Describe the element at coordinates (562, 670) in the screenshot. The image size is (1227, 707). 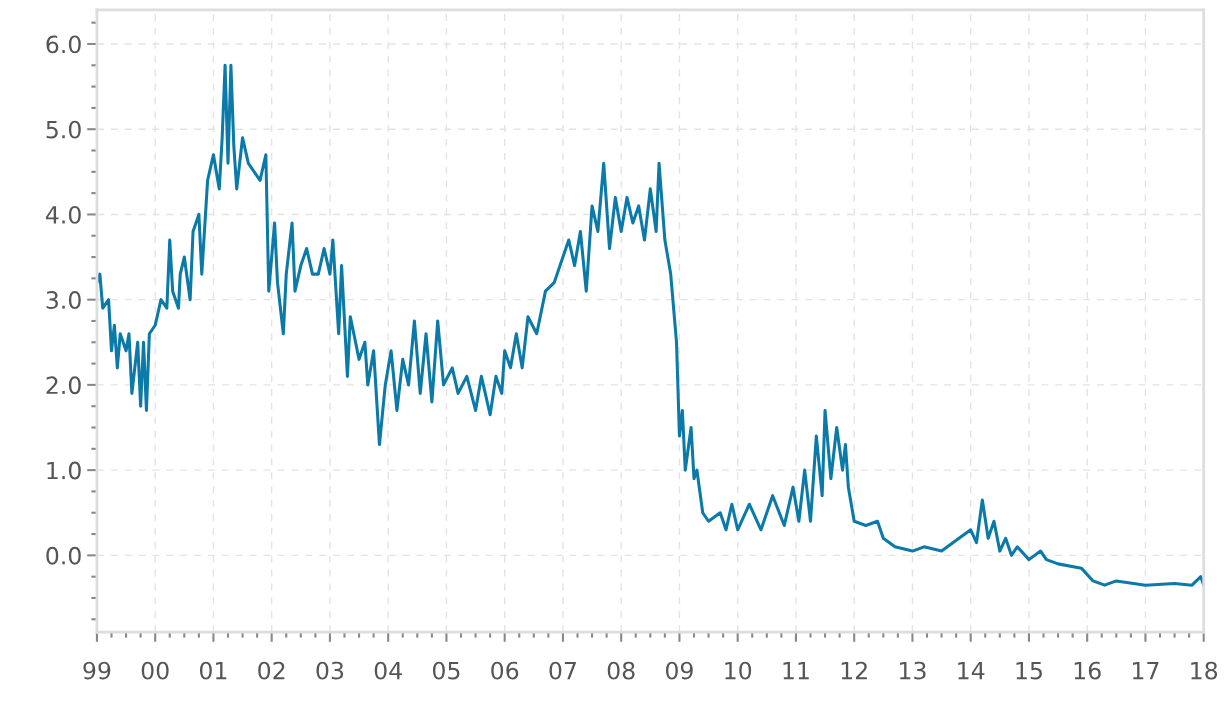
I see `x-tick-label: 07` at that location.